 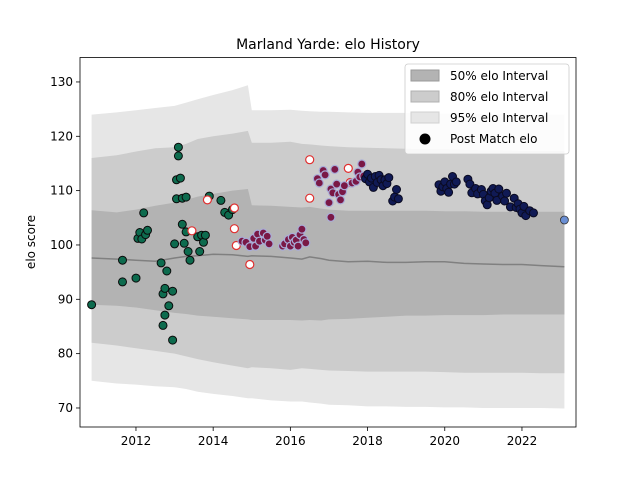 I want to click on y-axis: 70 80 90 100 110 120 130, so click(x=65, y=245).